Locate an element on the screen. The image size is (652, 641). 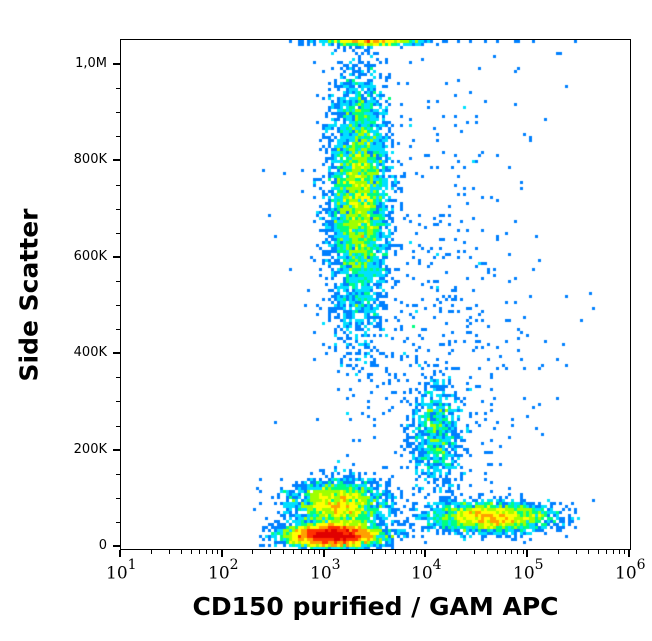
y-tick-label: 400K is located at coordinates (90, 352).